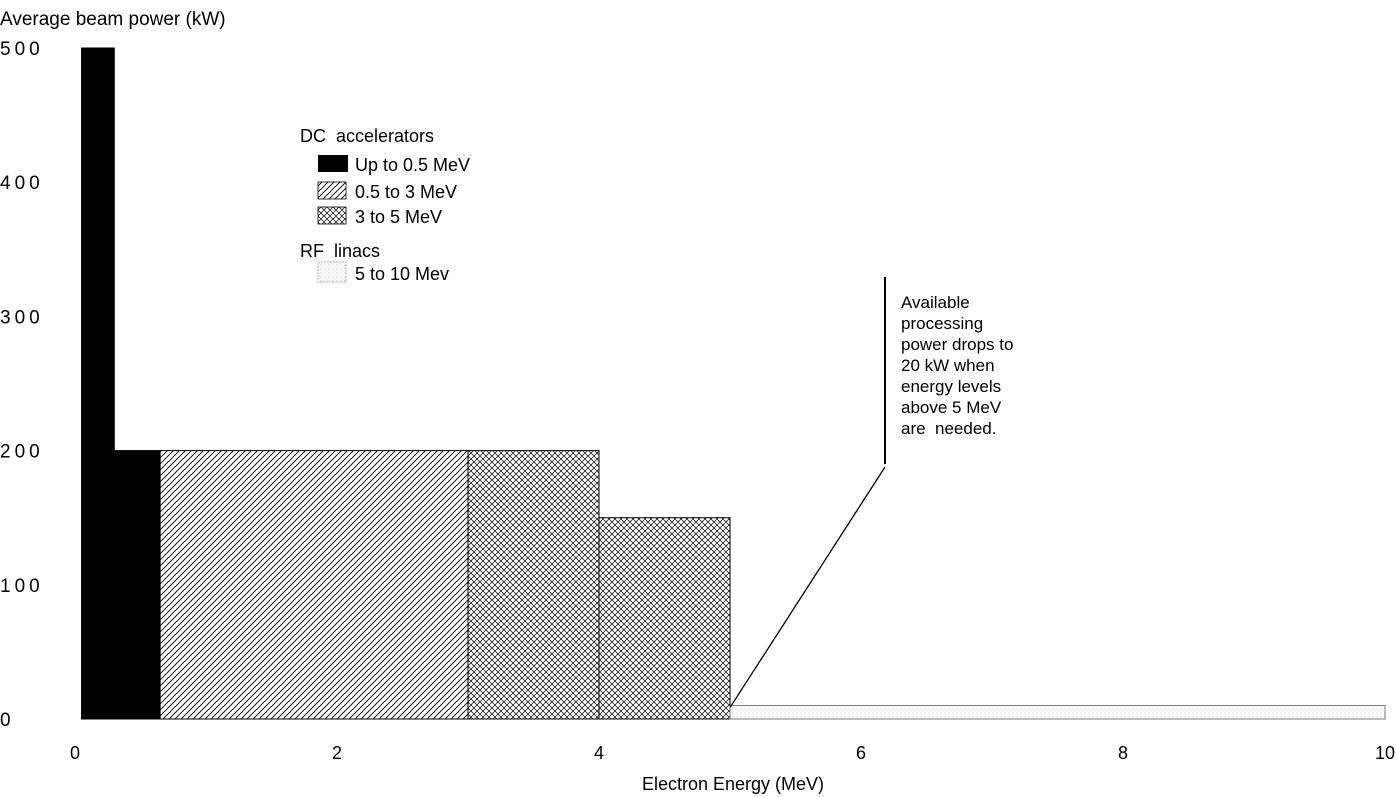 Image resolution: width=1396 pixels, height=797 pixels. What do you see at coordinates (7, 720) in the screenshot?
I see `y-tick-label: 0` at bounding box center [7, 720].